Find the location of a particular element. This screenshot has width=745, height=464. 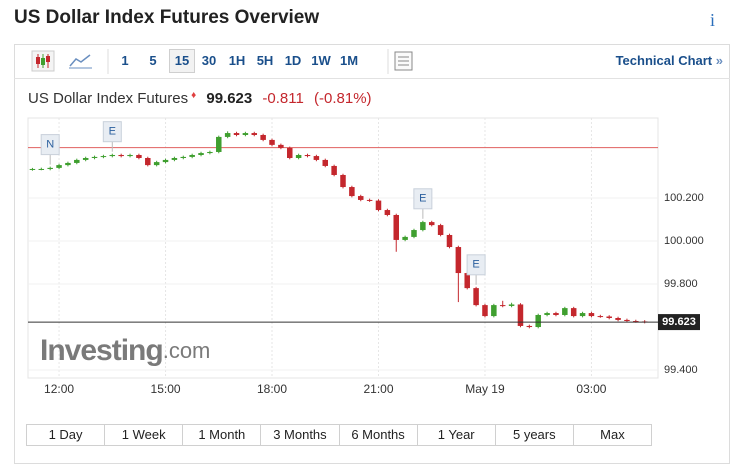

watermark: Investing.com is located at coordinates (125, 350).